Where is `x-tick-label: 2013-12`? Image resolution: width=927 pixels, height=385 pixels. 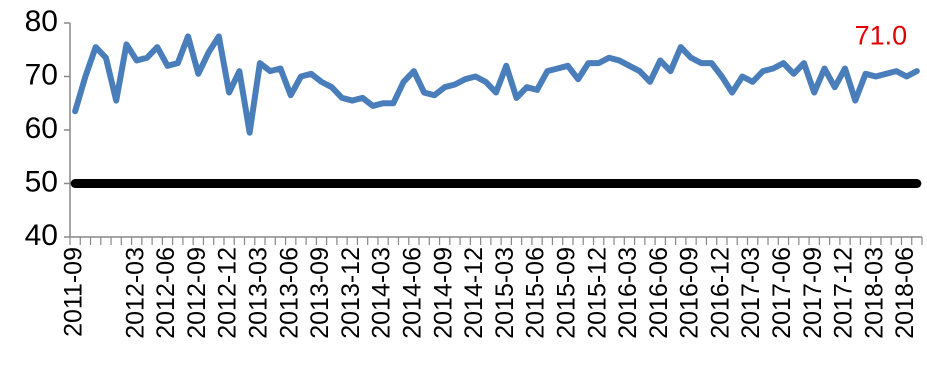
x-tick-label: 2013-12 is located at coordinates (351, 293).